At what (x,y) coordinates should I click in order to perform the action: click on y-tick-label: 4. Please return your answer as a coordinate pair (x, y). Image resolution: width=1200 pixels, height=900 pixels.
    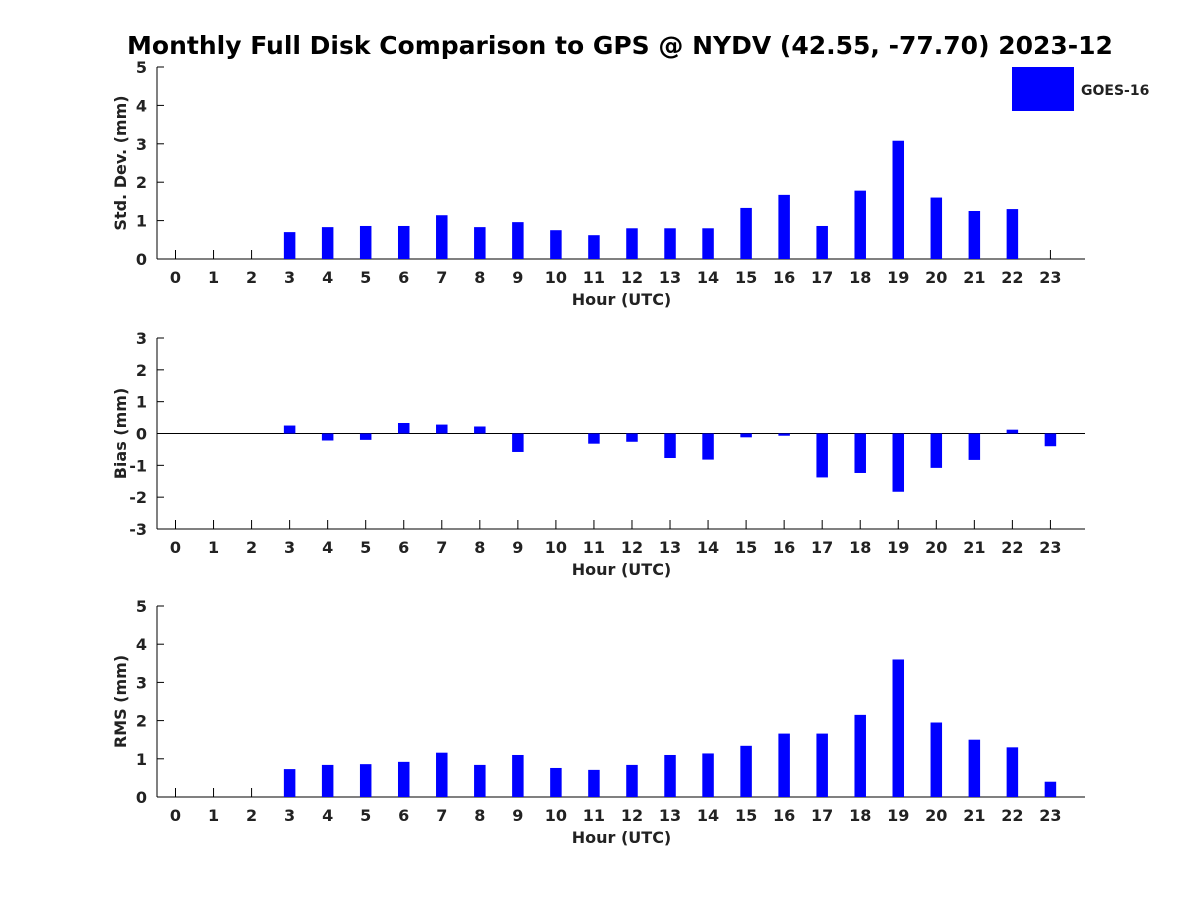
    Looking at the image, I should click on (141, 105).